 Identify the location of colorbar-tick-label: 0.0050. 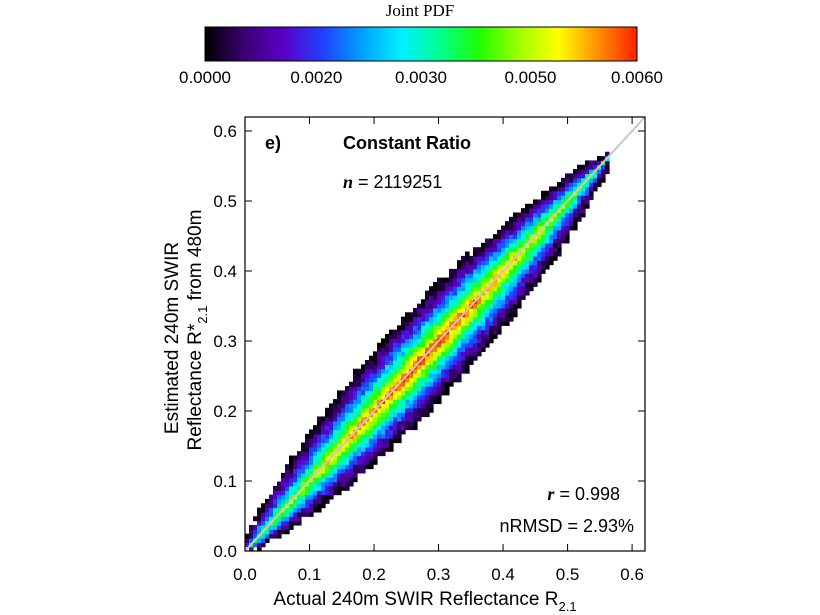
(531, 77).